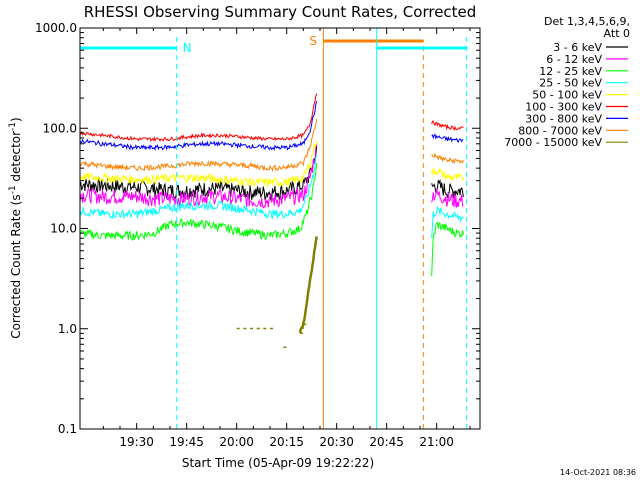 This screenshot has height=480, width=640. I want to click on y-tick-label: 100.0, so click(60, 128).